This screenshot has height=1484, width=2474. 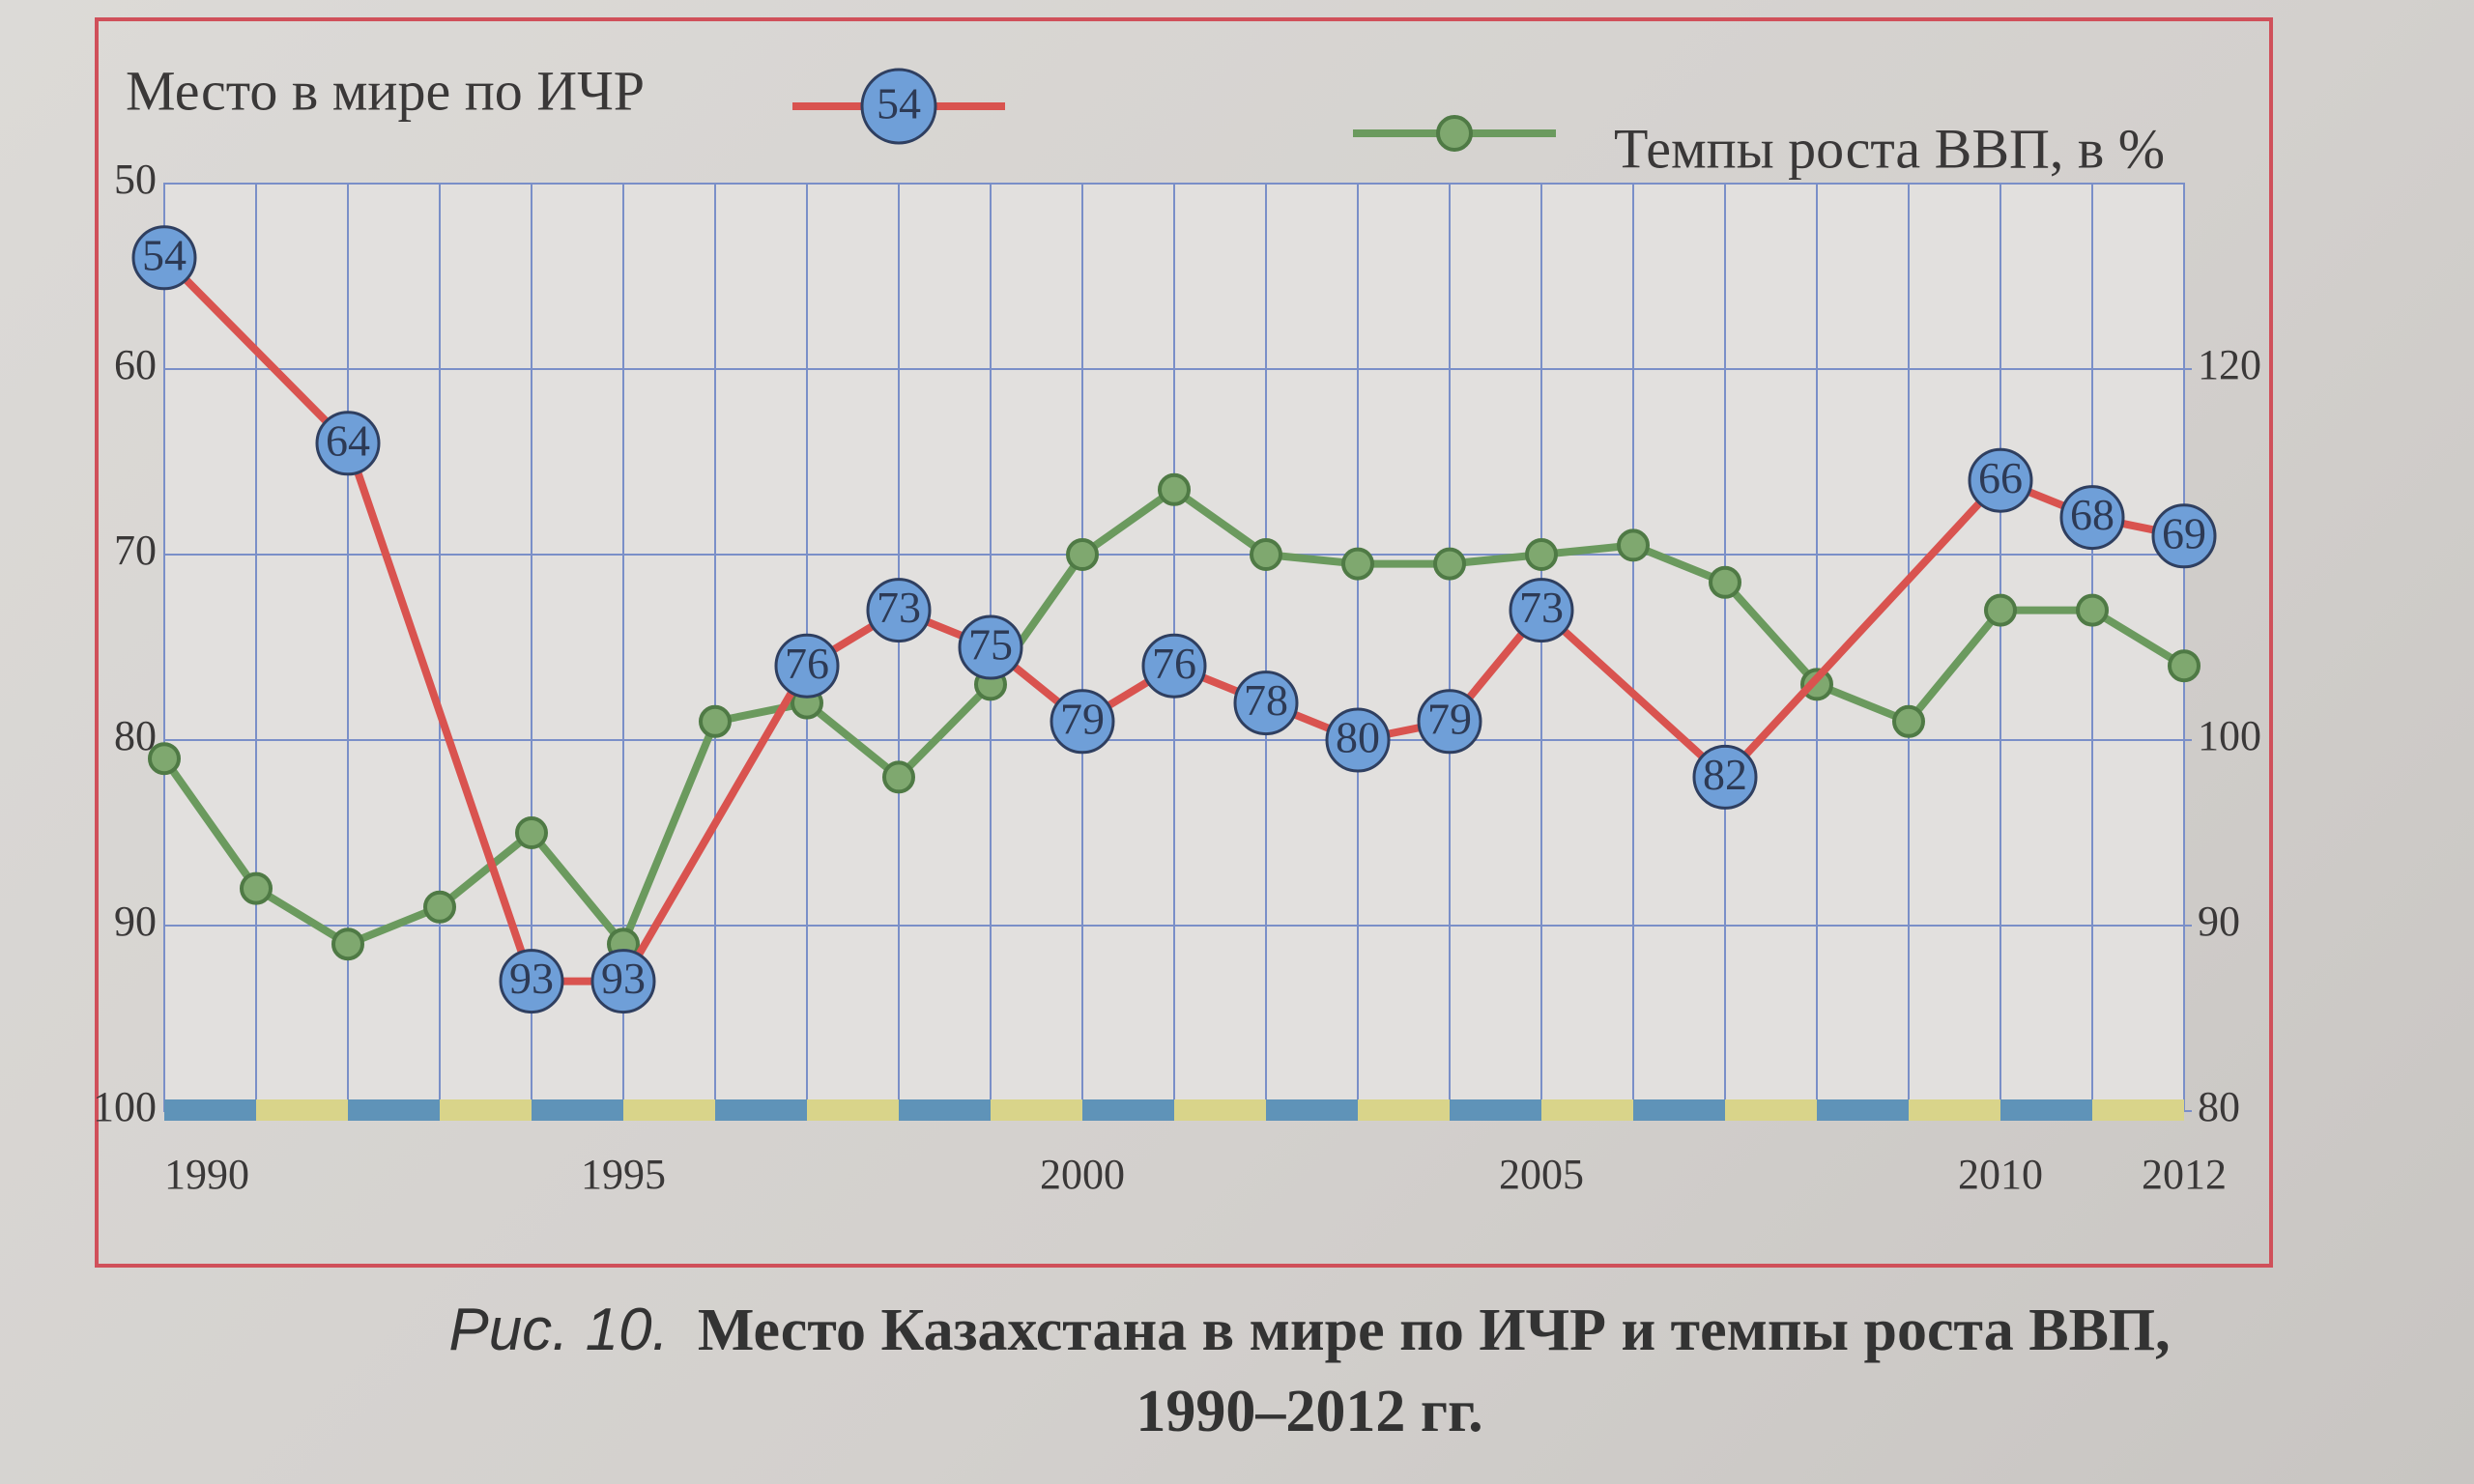 I want to click on y2-tick-label: 80, so click(x=2219, y=1107).